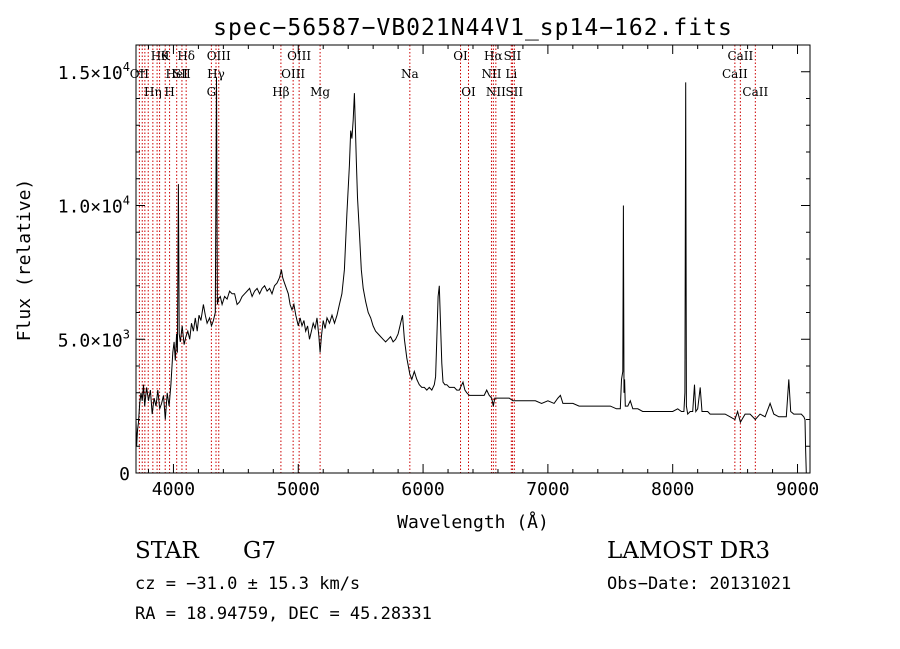 The image size is (900, 649). What do you see at coordinates (24, 260) in the screenshot?
I see `y-axis-label: Flux (relative)` at bounding box center [24, 260].